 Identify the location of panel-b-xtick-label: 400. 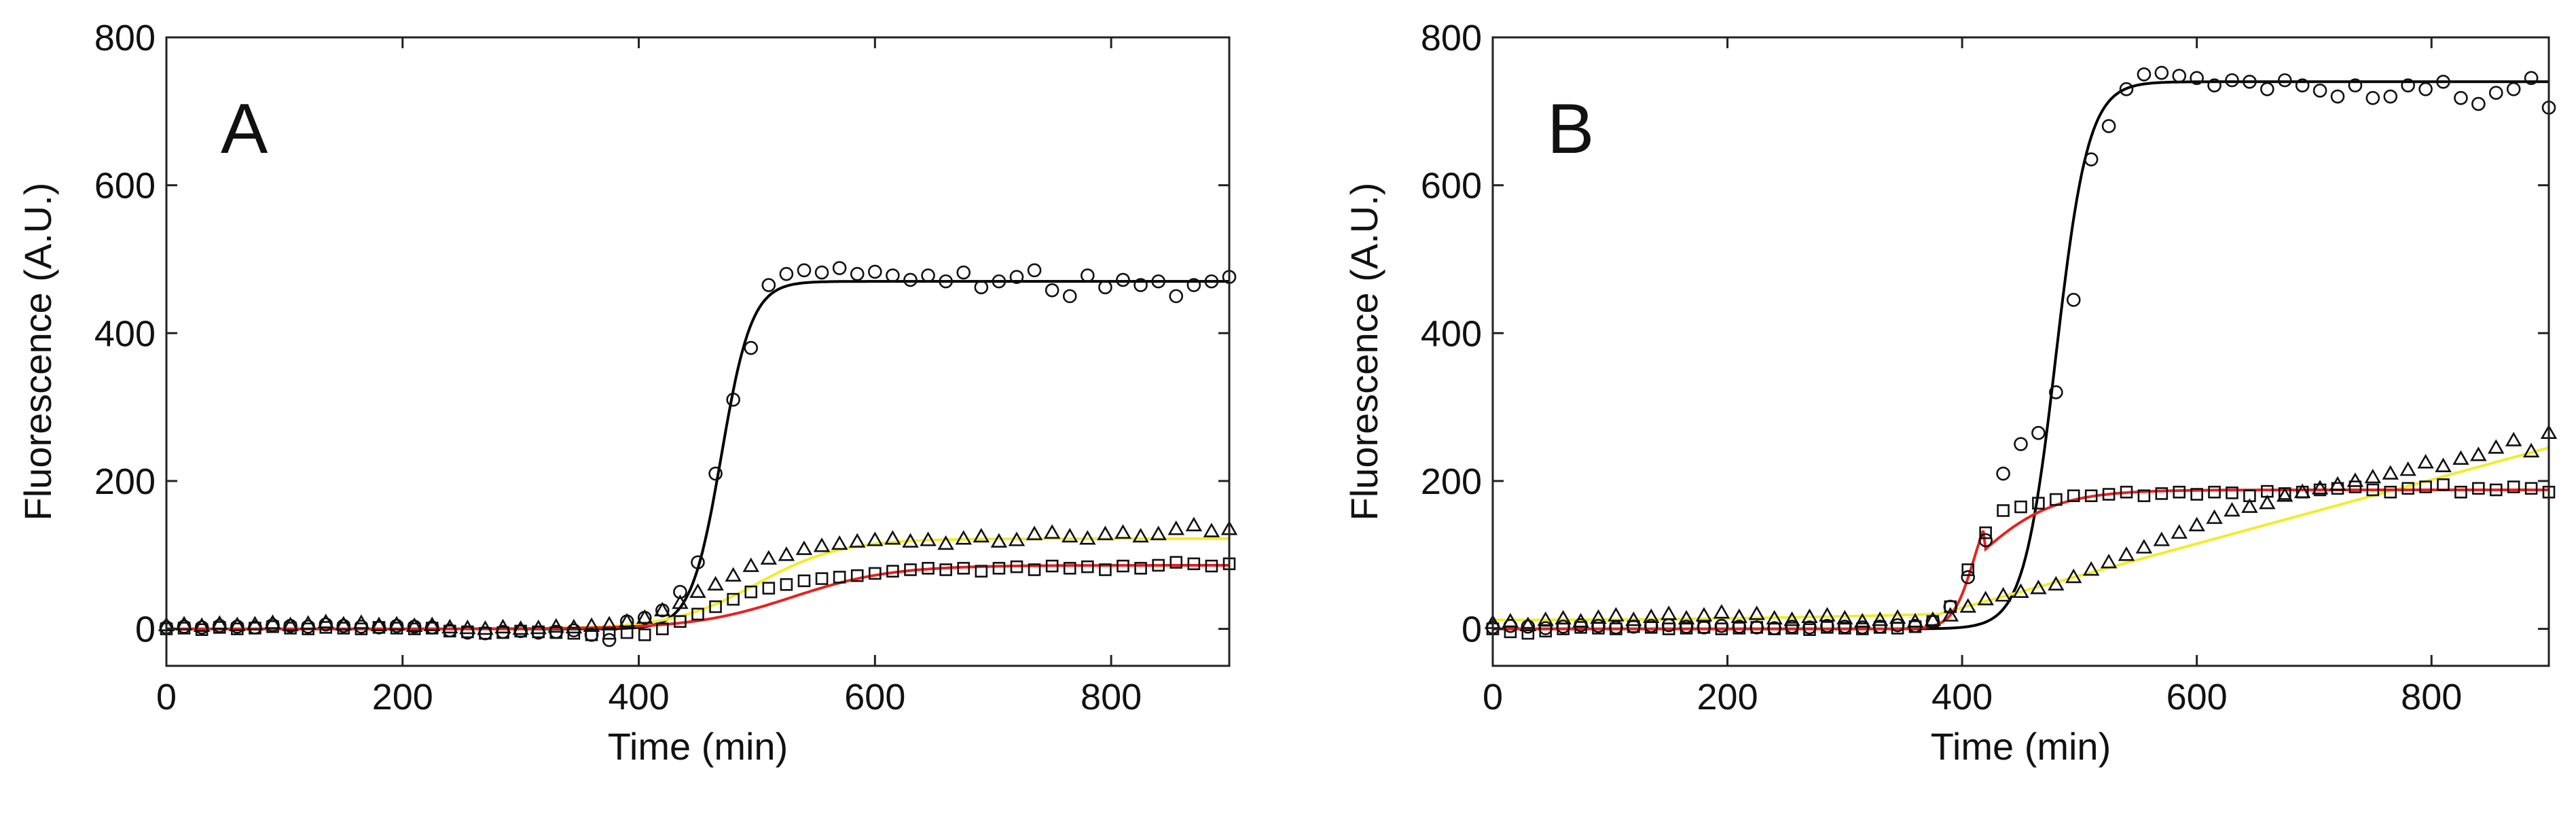
(1962, 697).